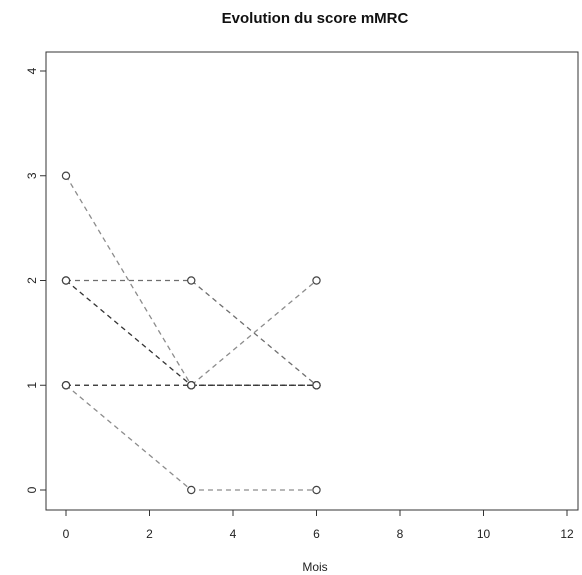 This screenshot has width=582, height=575. Describe the element at coordinates (32, 175) in the screenshot. I see `y-tick-label: 3` at that location.